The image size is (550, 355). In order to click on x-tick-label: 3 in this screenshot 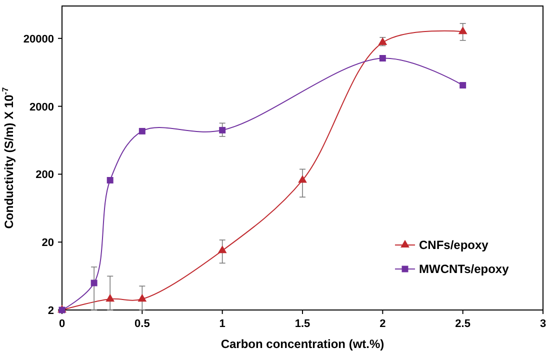, I will do `click(543, 324)`.